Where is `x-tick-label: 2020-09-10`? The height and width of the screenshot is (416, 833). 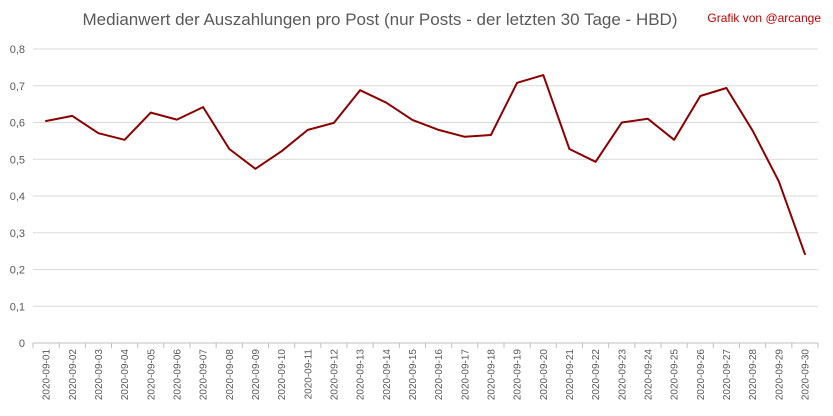
x-tick-label: 2020-09-10 is located at coordinates (282, 375).